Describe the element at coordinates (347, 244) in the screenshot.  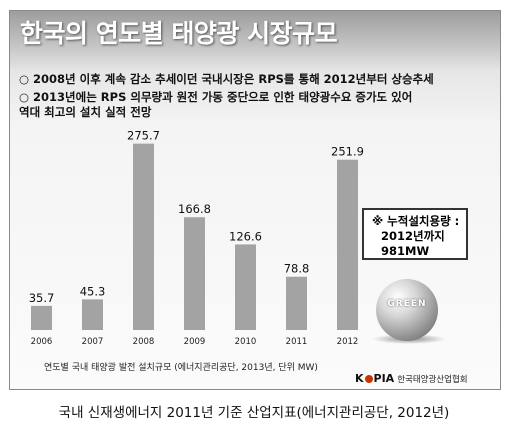
I see `bar-2012` at that location.